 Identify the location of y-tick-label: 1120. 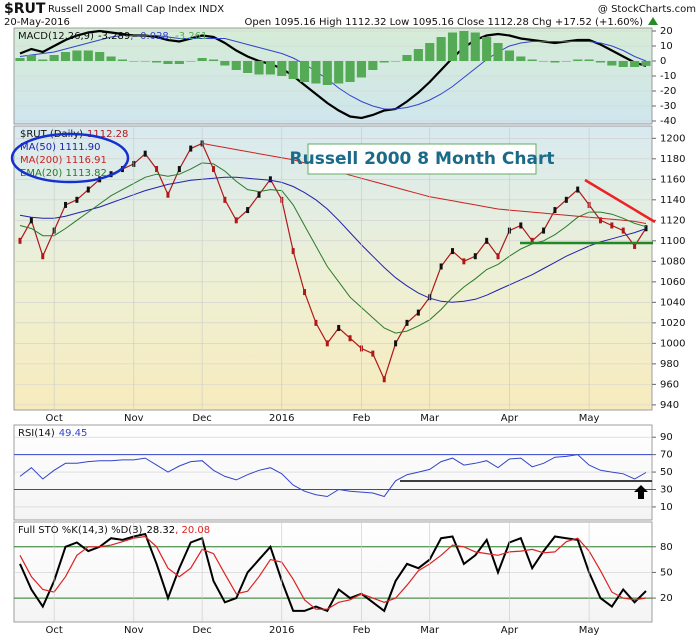
(672, 220).